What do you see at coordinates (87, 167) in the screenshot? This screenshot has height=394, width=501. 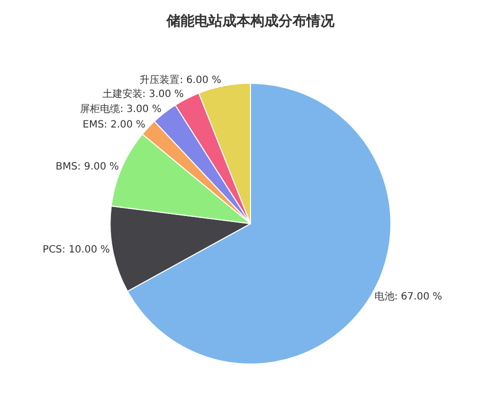 I see `slice-label: BMS: 9.00 %` at bounding box center [87, 167].